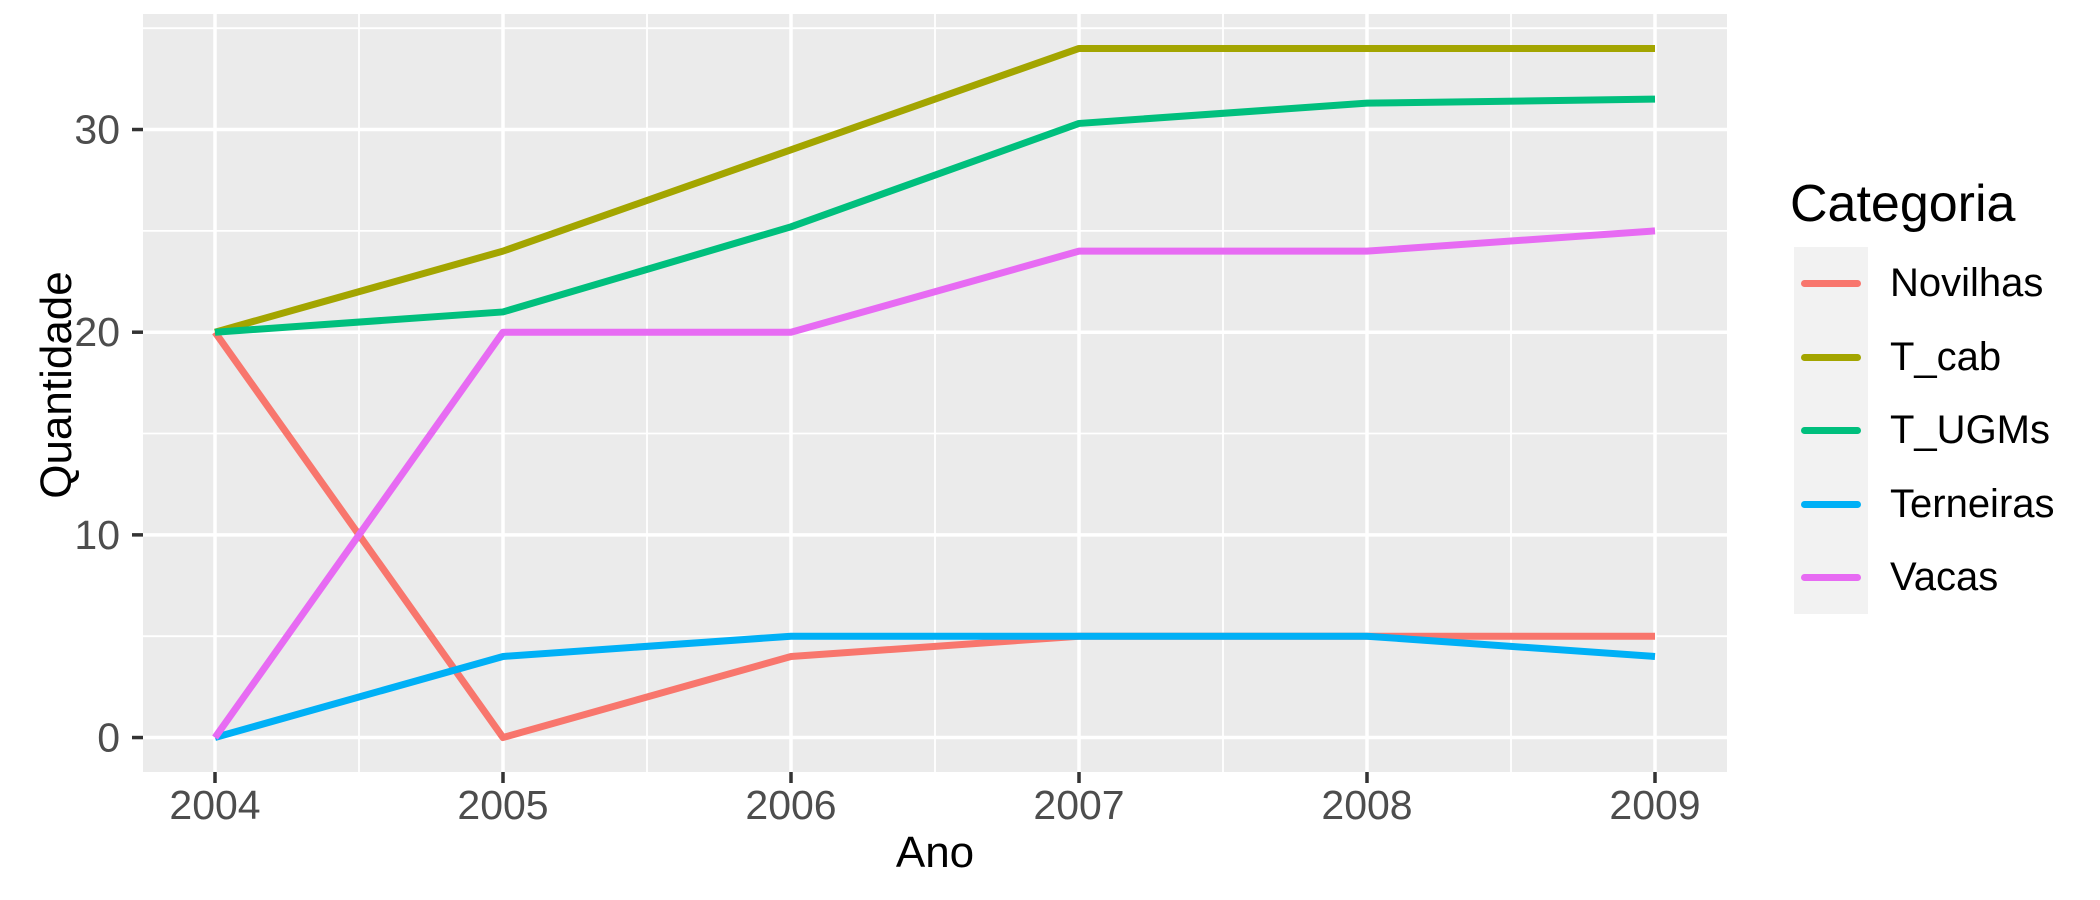 This screenshot has height=900, width=2100. Describe the element at coordinates (1970, 430) in the screenshot. I see `legend-item-label: T_UGMs` at that location.